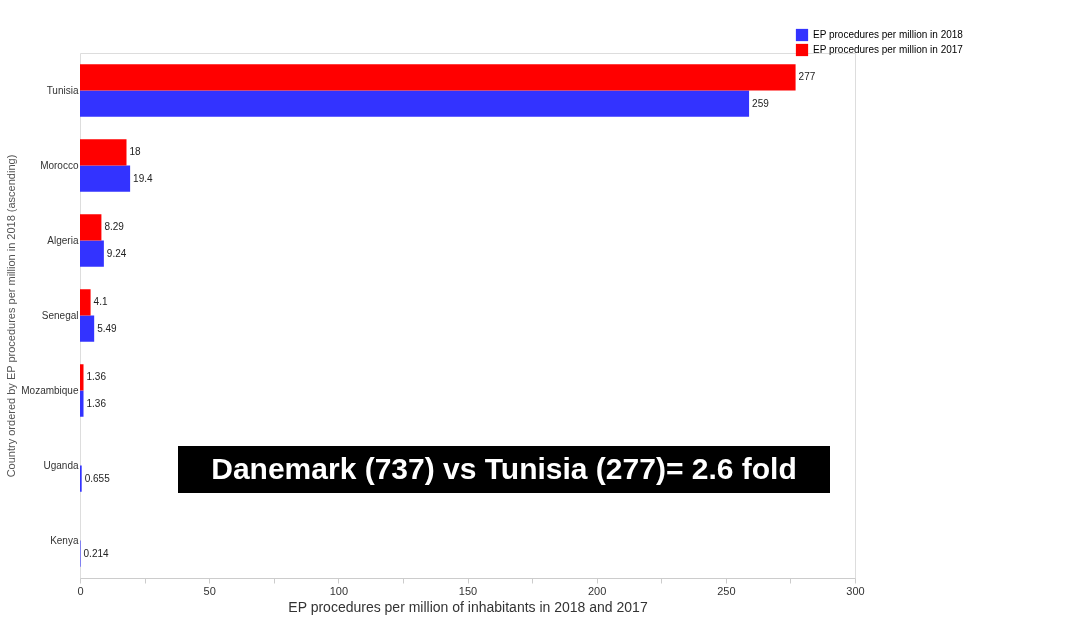  I want to click on y-tick-label: Mozambique, so click(50, 390).